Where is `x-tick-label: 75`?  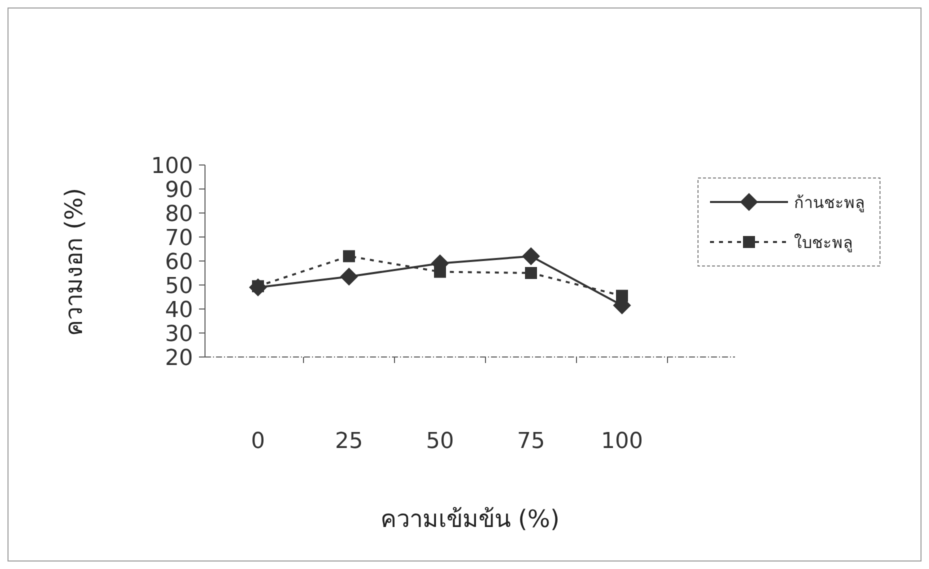 x-tick-label: 75 is located at coordinates (531, 441).